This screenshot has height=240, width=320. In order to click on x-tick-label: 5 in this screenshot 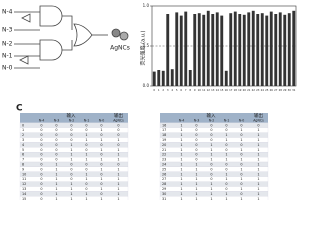, I will do `click(177, 90)`.